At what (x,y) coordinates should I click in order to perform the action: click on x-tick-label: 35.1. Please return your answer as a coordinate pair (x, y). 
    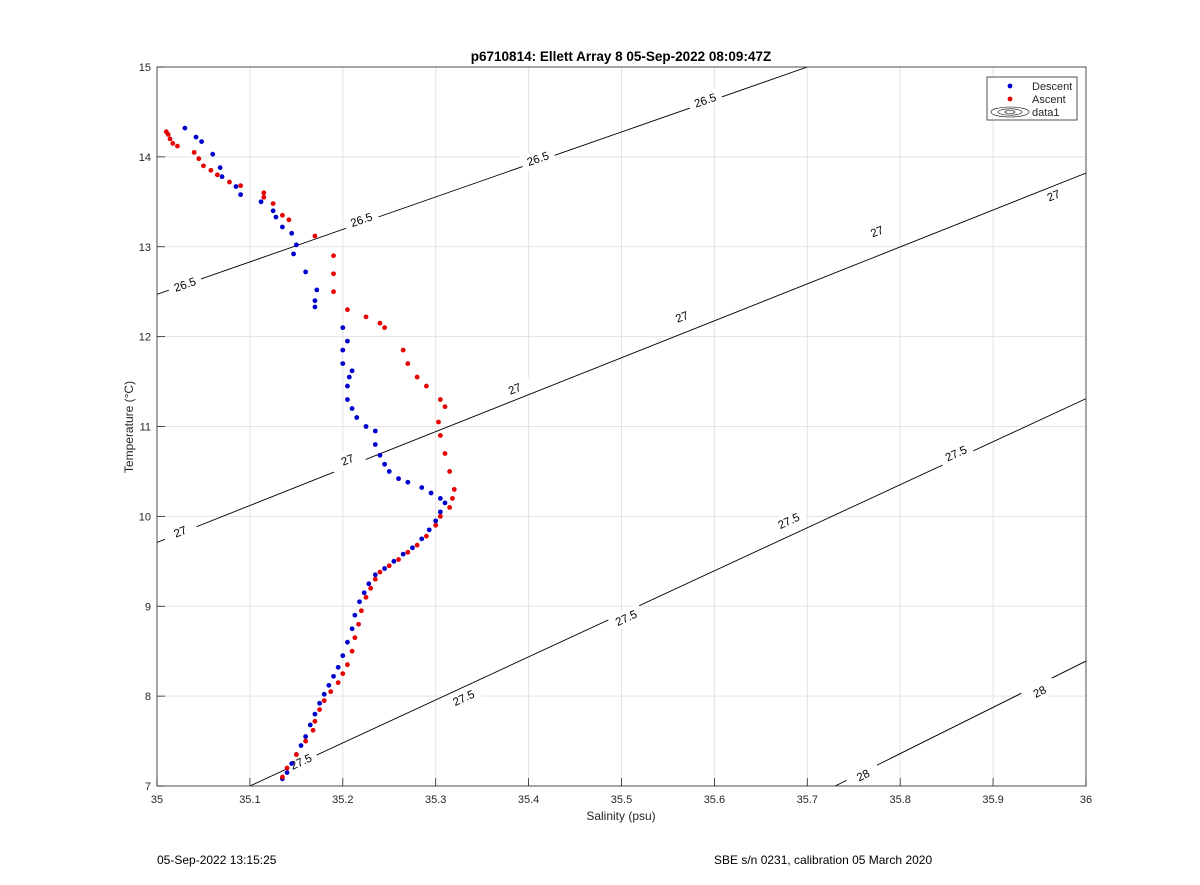
    Looking at the image, I should click on (249, 800).